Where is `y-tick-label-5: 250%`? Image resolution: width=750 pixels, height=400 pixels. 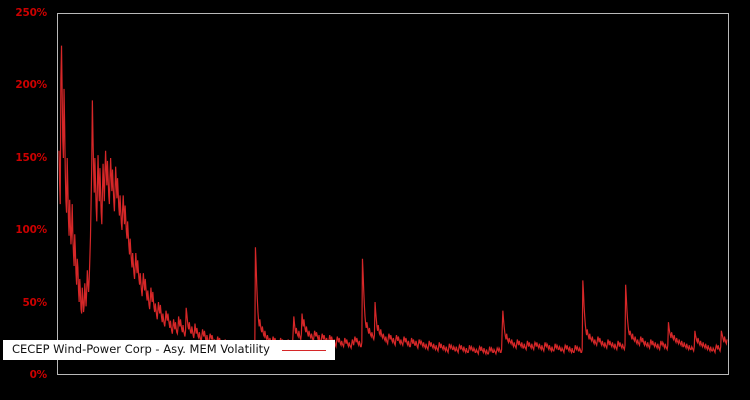
y-tick-label-5: 250% is located at coordinates (31, 13).